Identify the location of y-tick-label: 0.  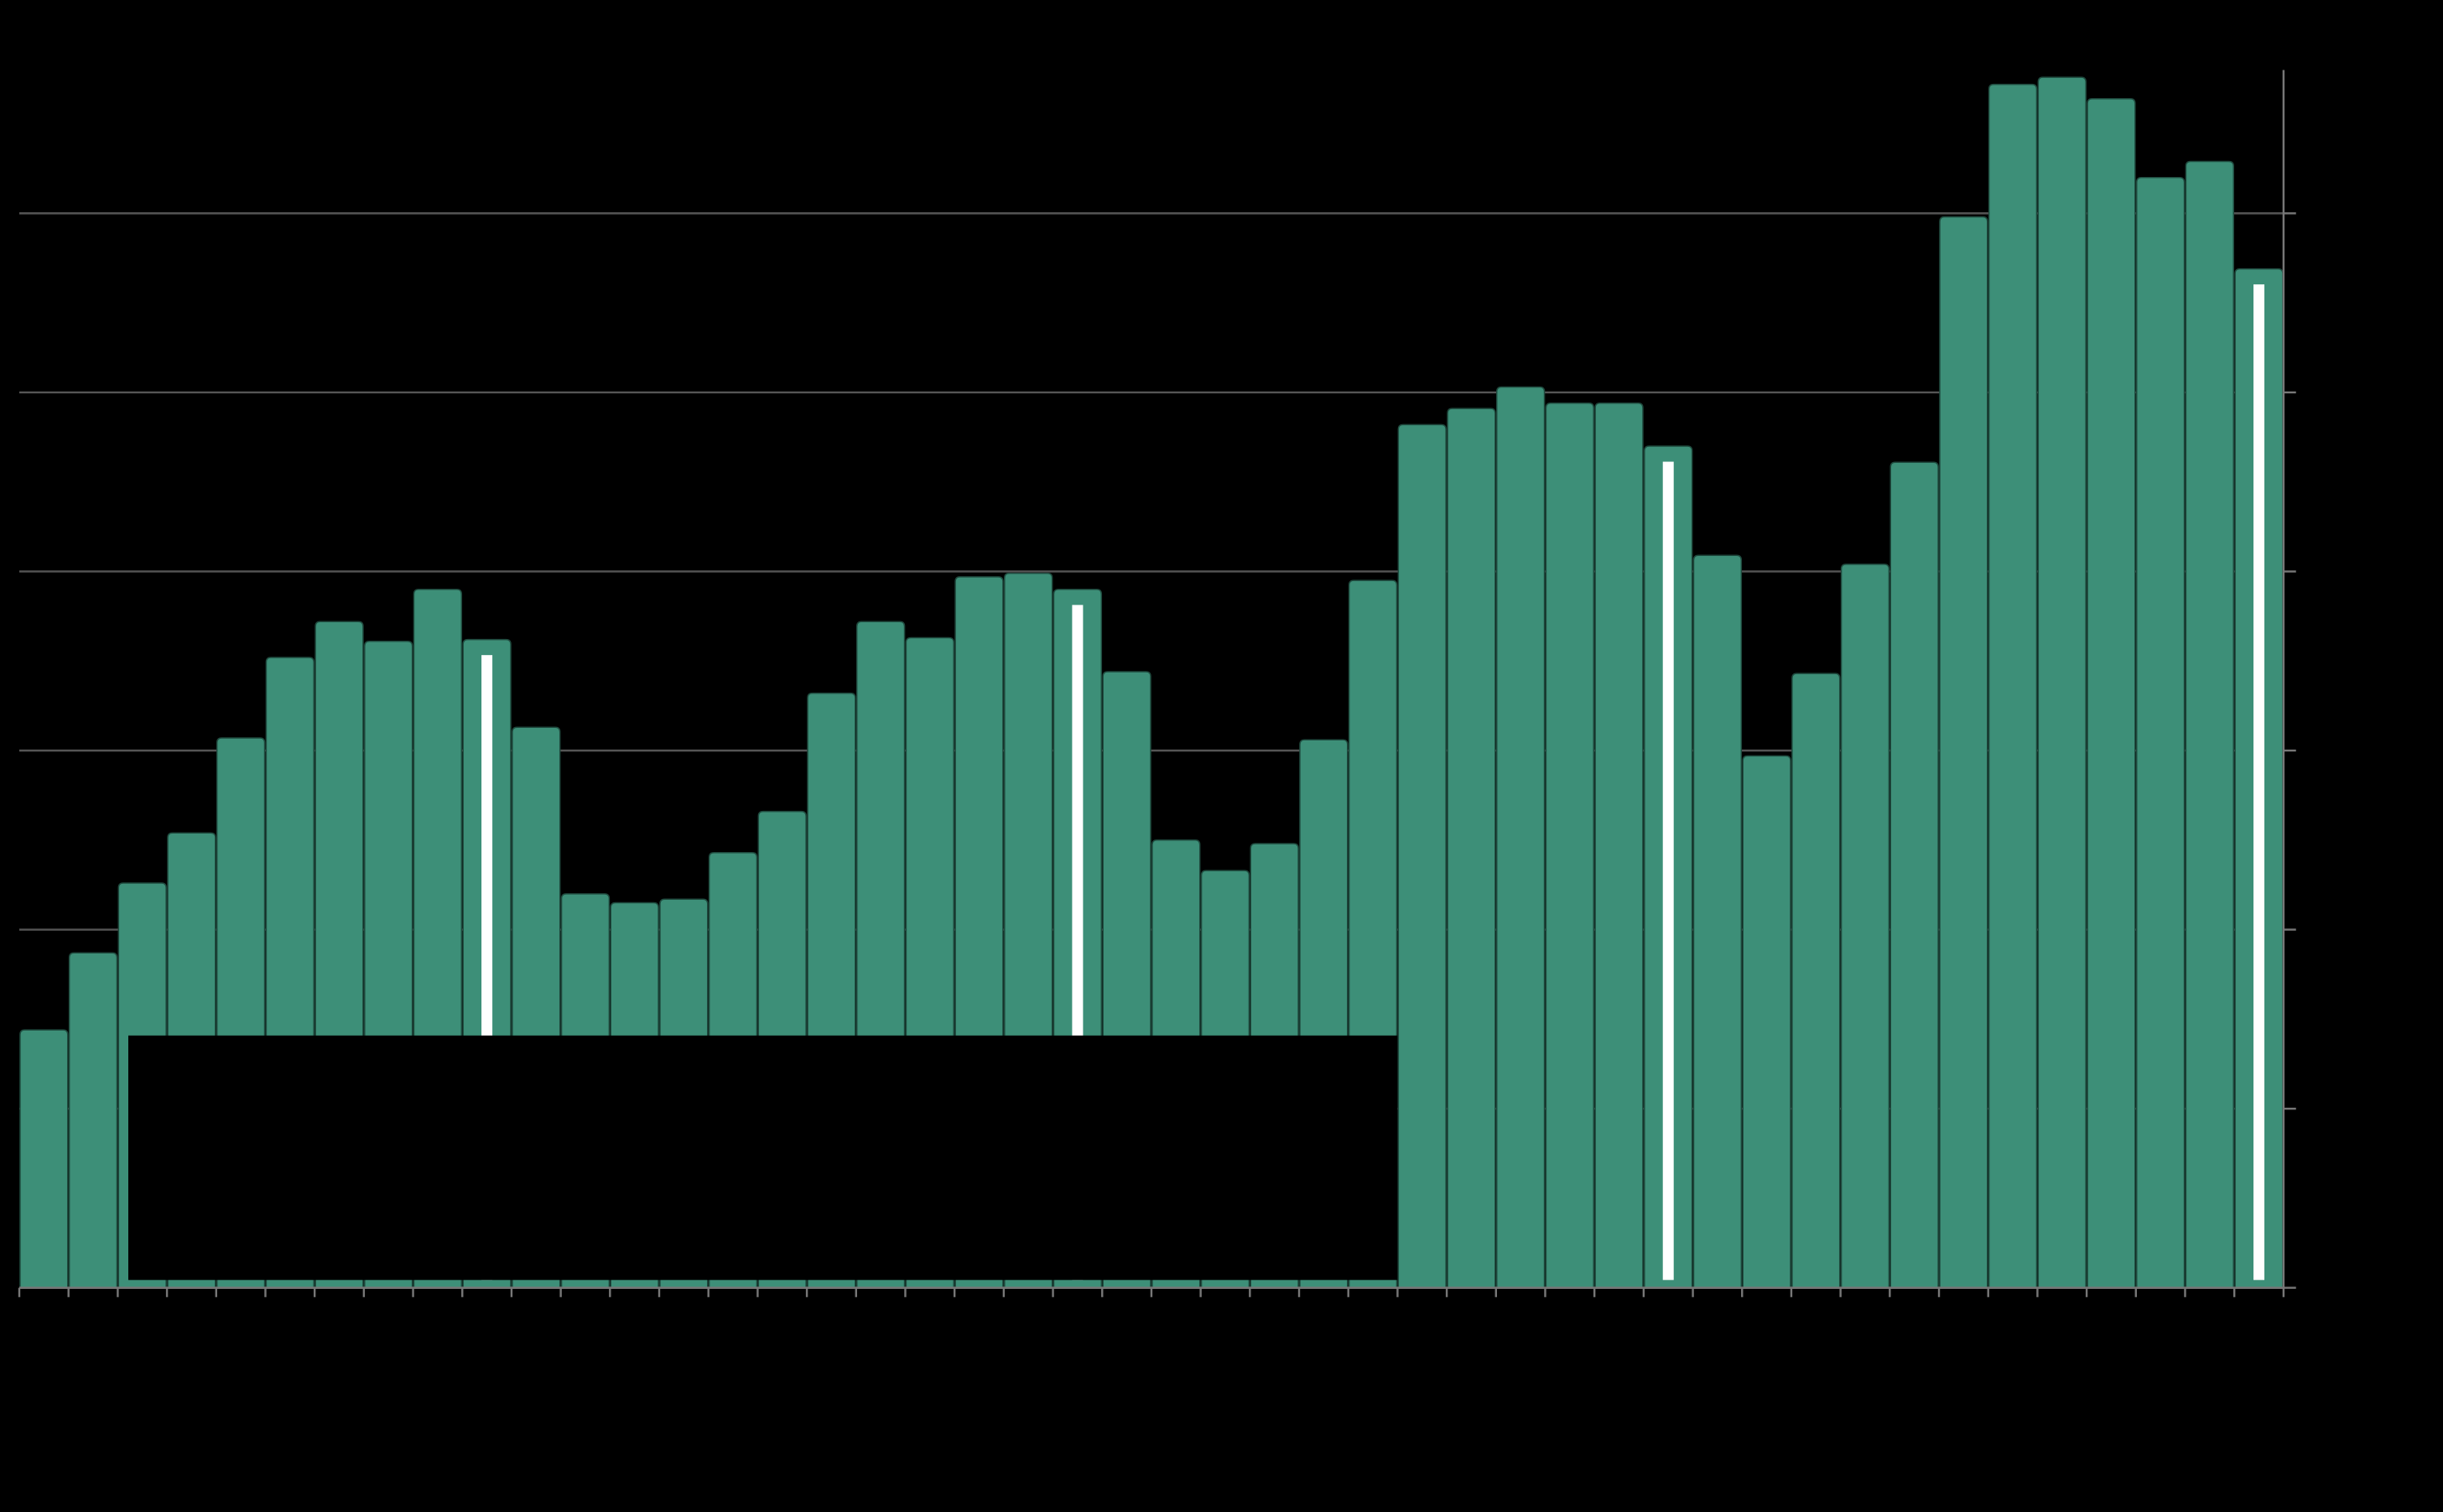
(2312, 1286).